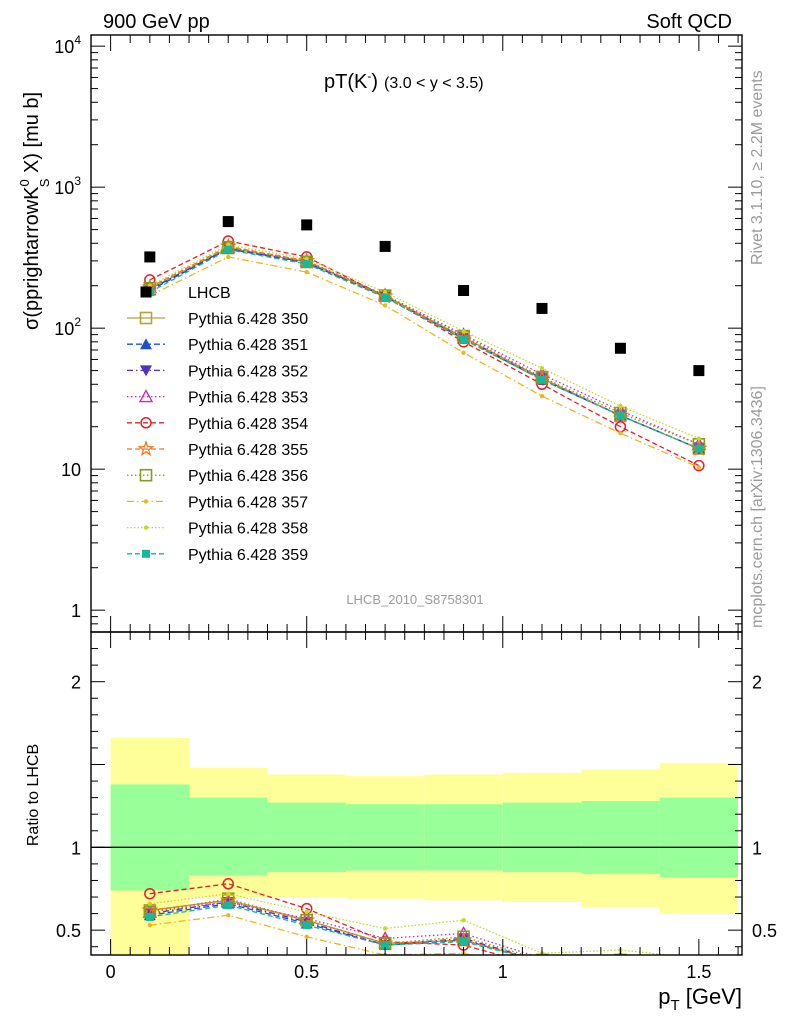  What do you see at coordinates (248, 502) in the screenshot?
I see `legend-label: Pythia 6.428 357` at bounding box center [248, 502].